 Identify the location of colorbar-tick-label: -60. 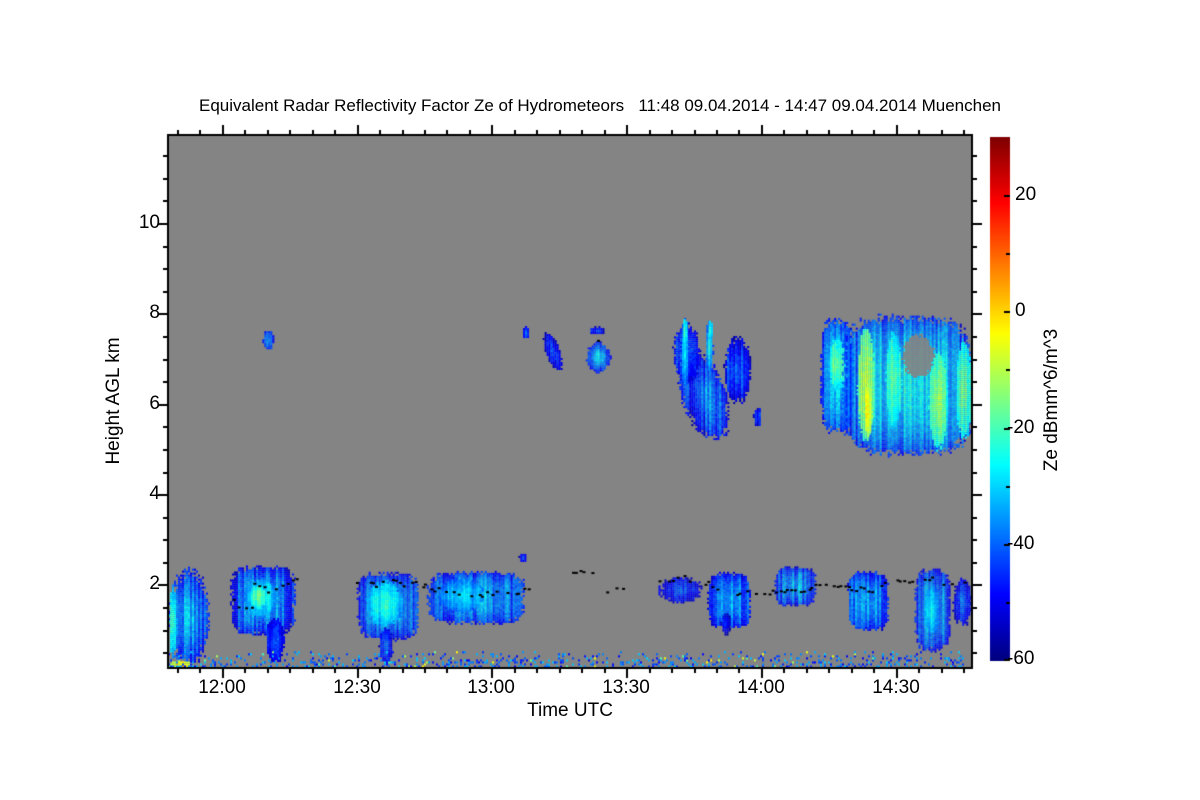
(1021, 658).